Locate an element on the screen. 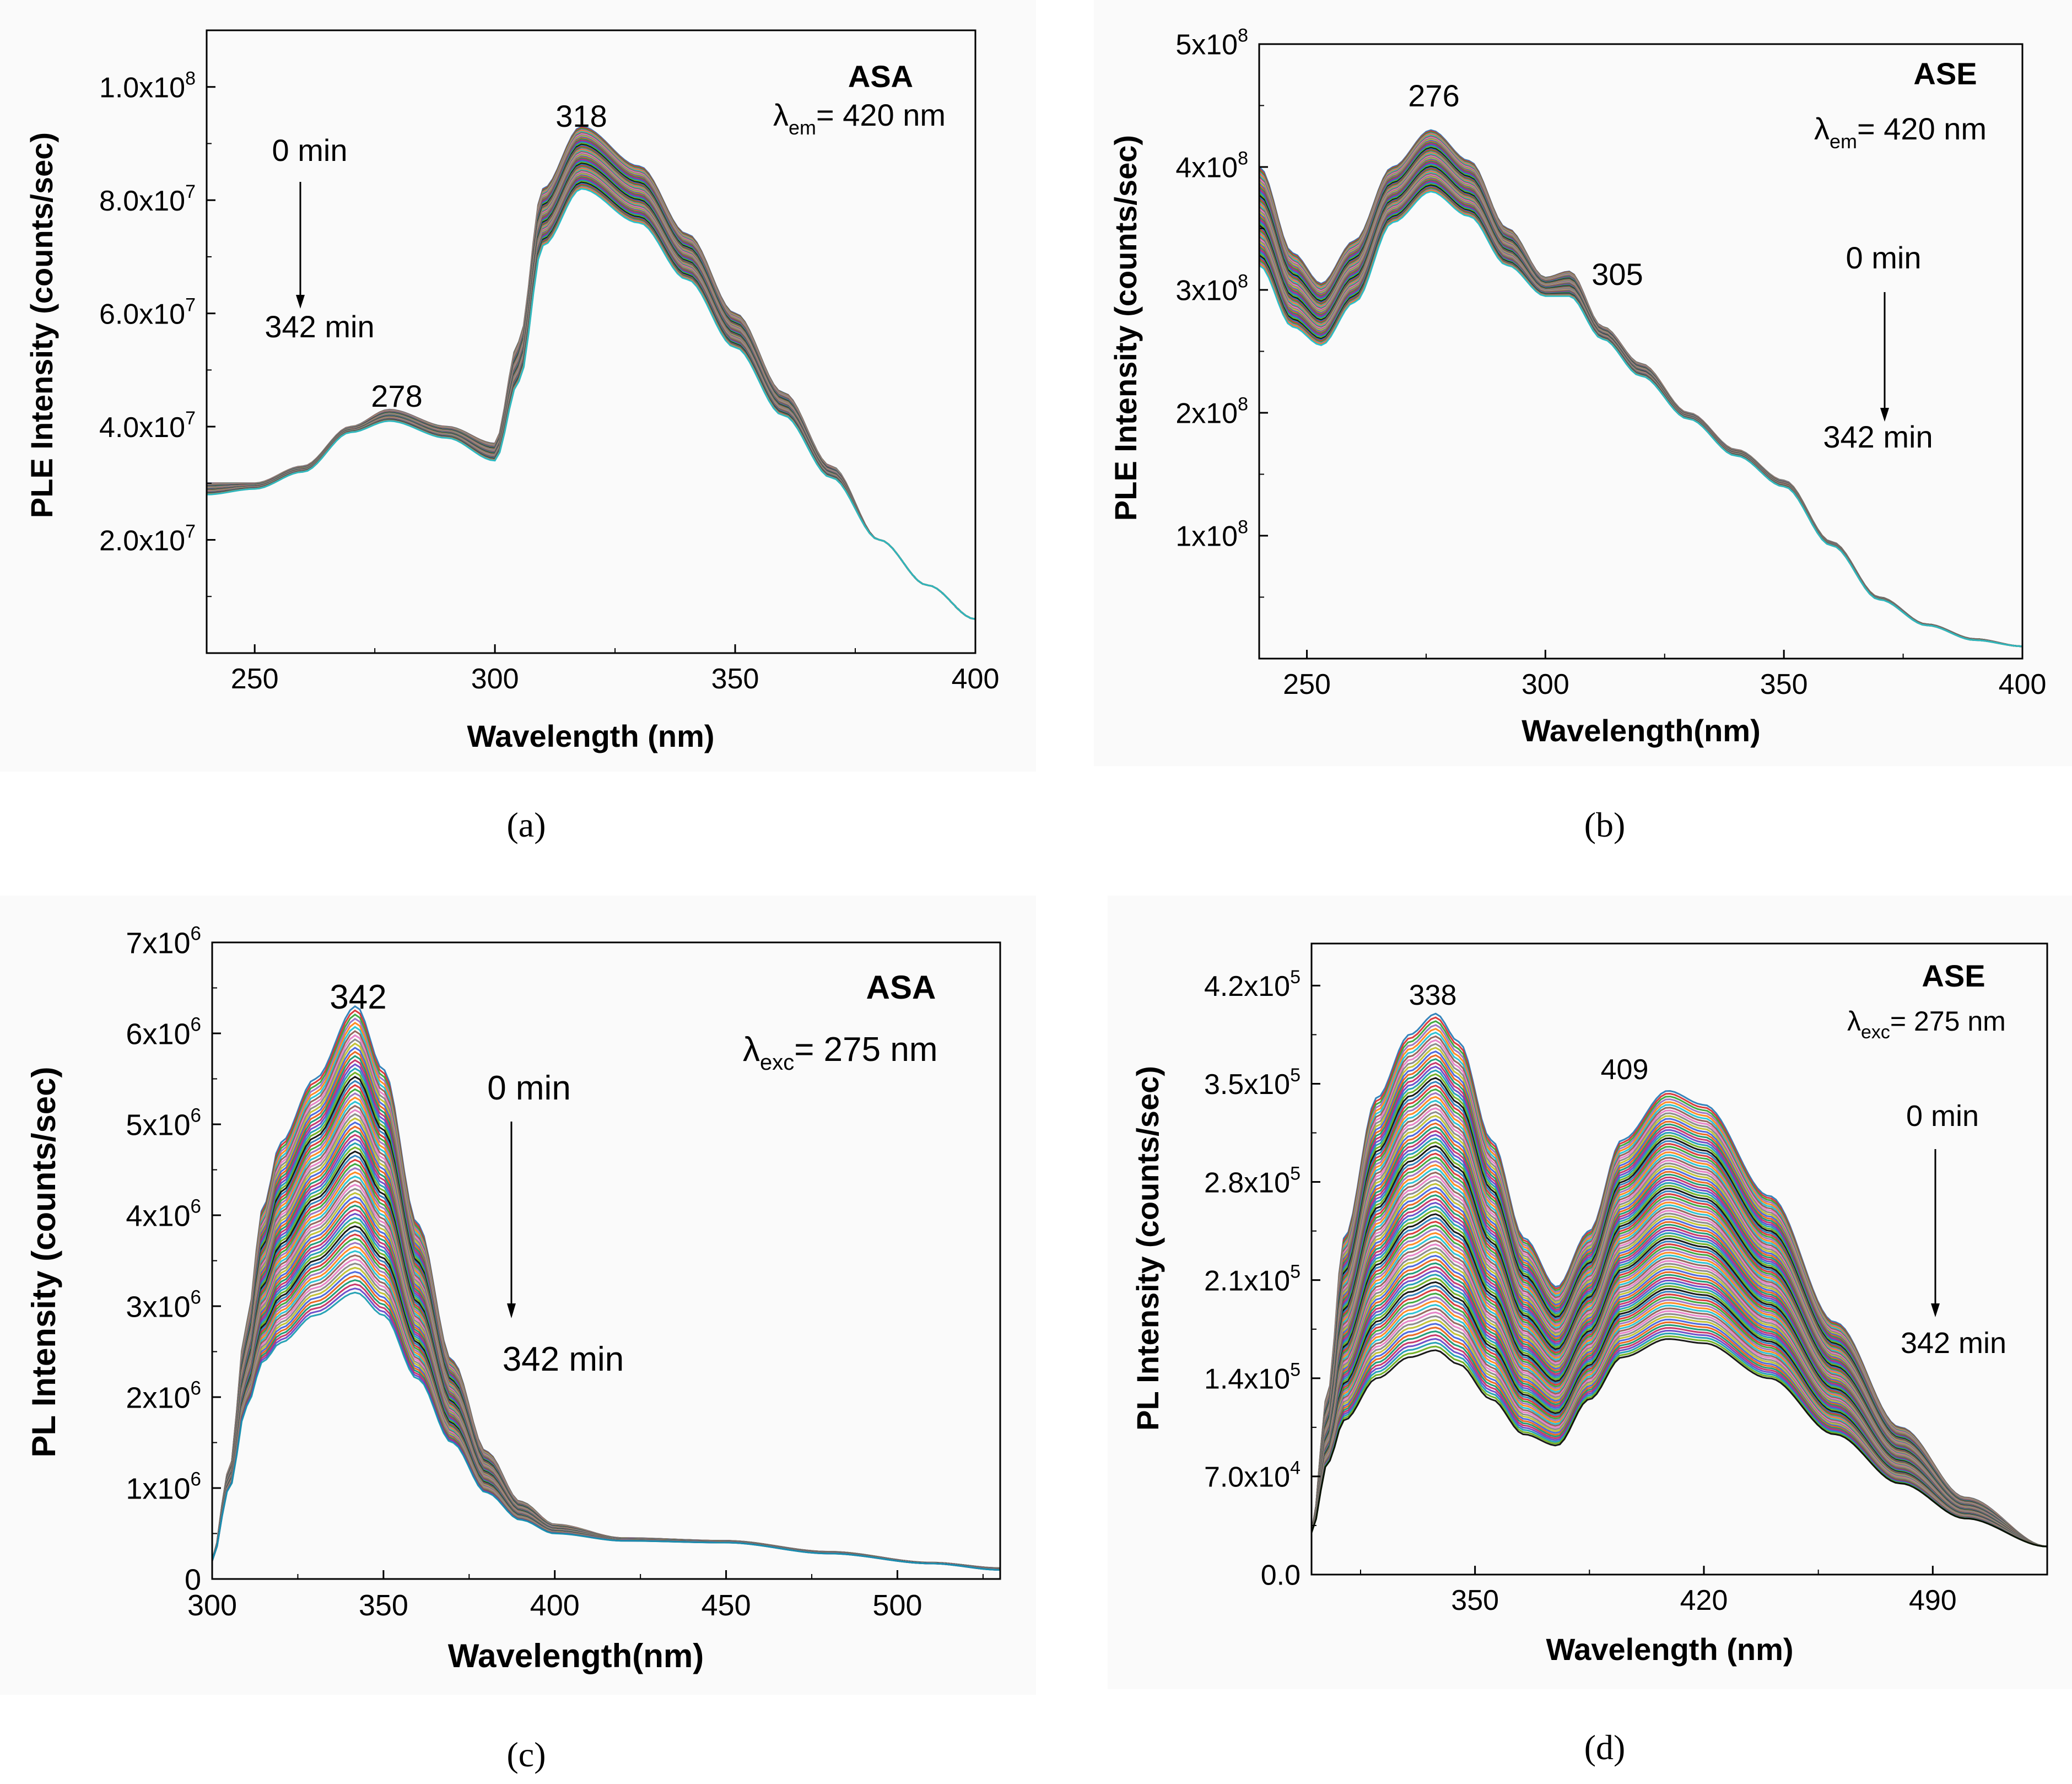 Image resolution: width=2072 pixels, height=1784 pixels. panel-b-curves is located at coordinates (1640, 388).